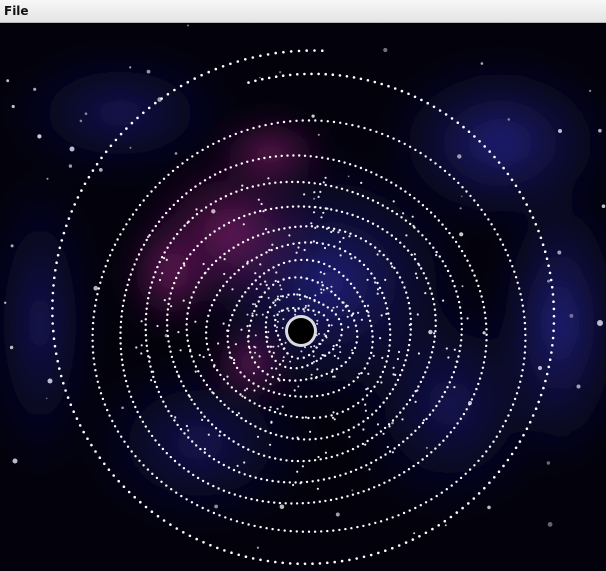 Image resolution: width=606 pixels, height=571 pixels. What do you see at coordinates (16, 11) in the screenshot?
I see `menu-file: File` at bounding box center [16, 11].